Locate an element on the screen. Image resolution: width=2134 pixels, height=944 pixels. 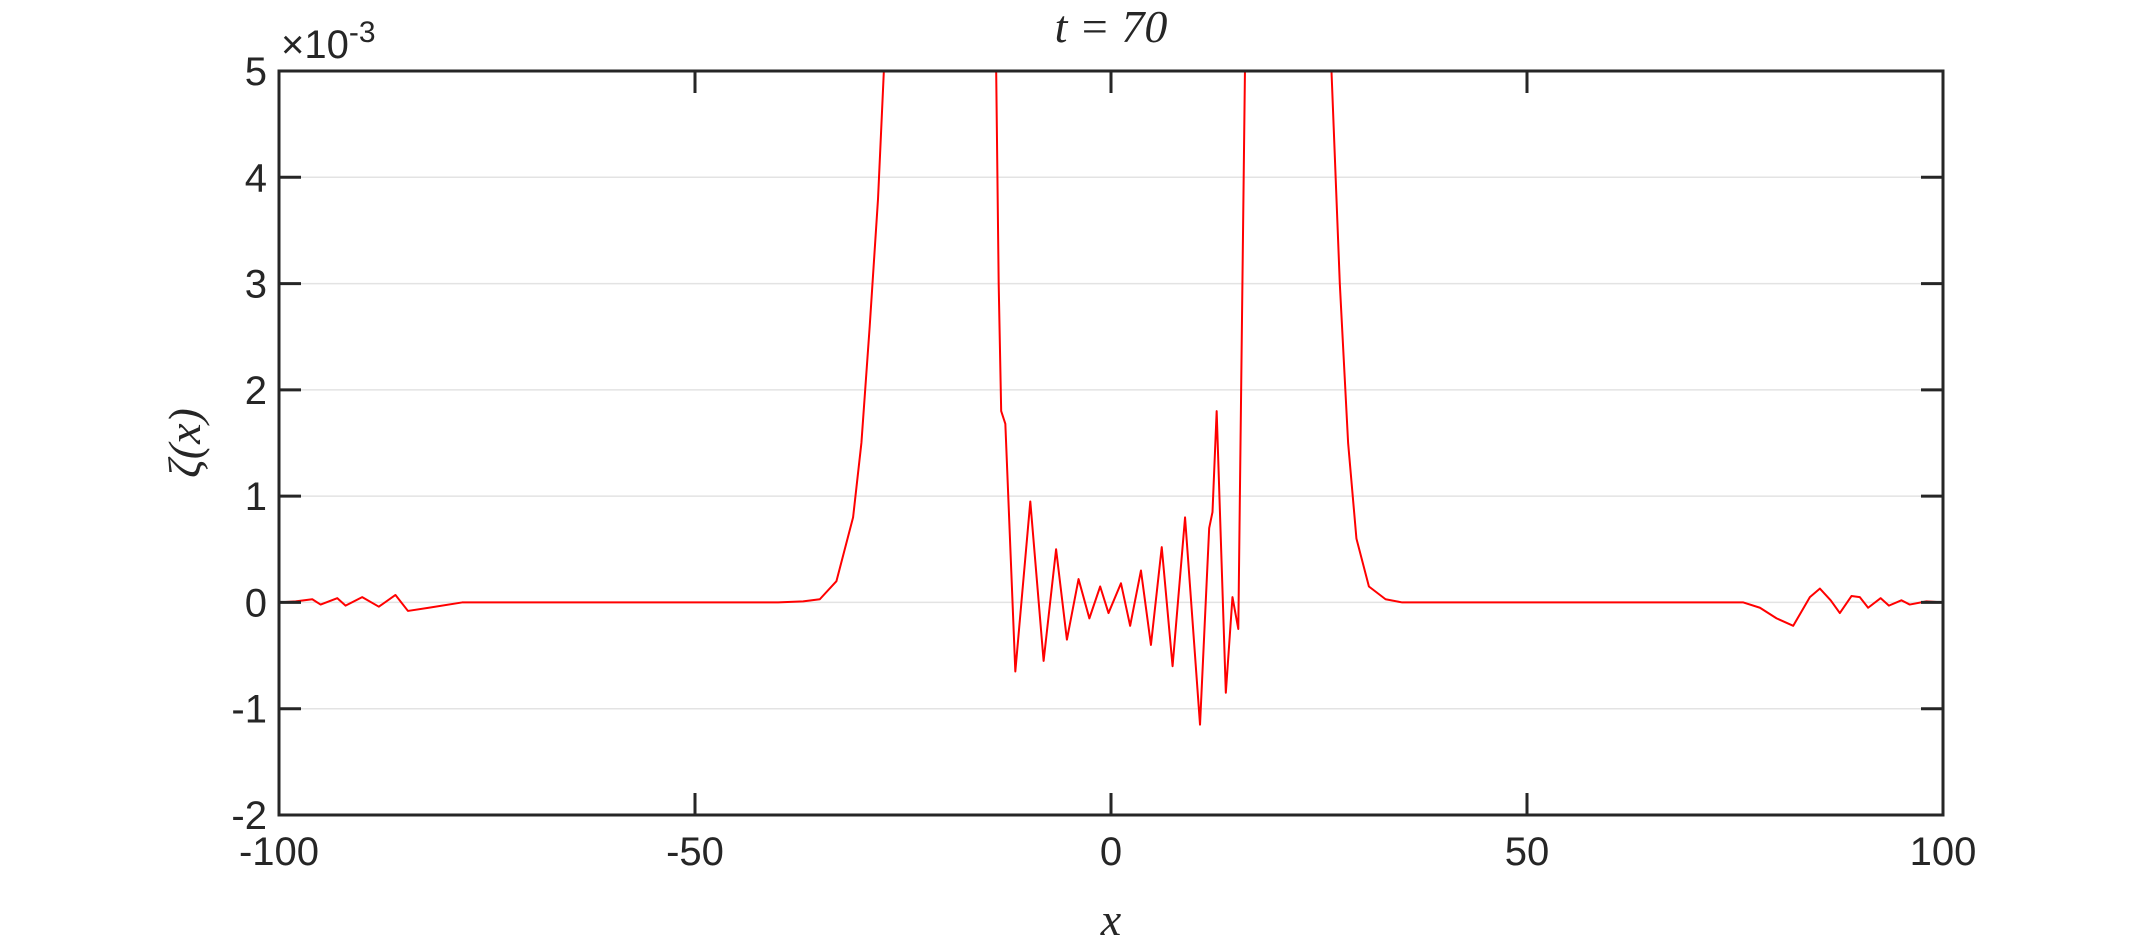
x-tick-label: 50 is located at coordinates (1527, 852).